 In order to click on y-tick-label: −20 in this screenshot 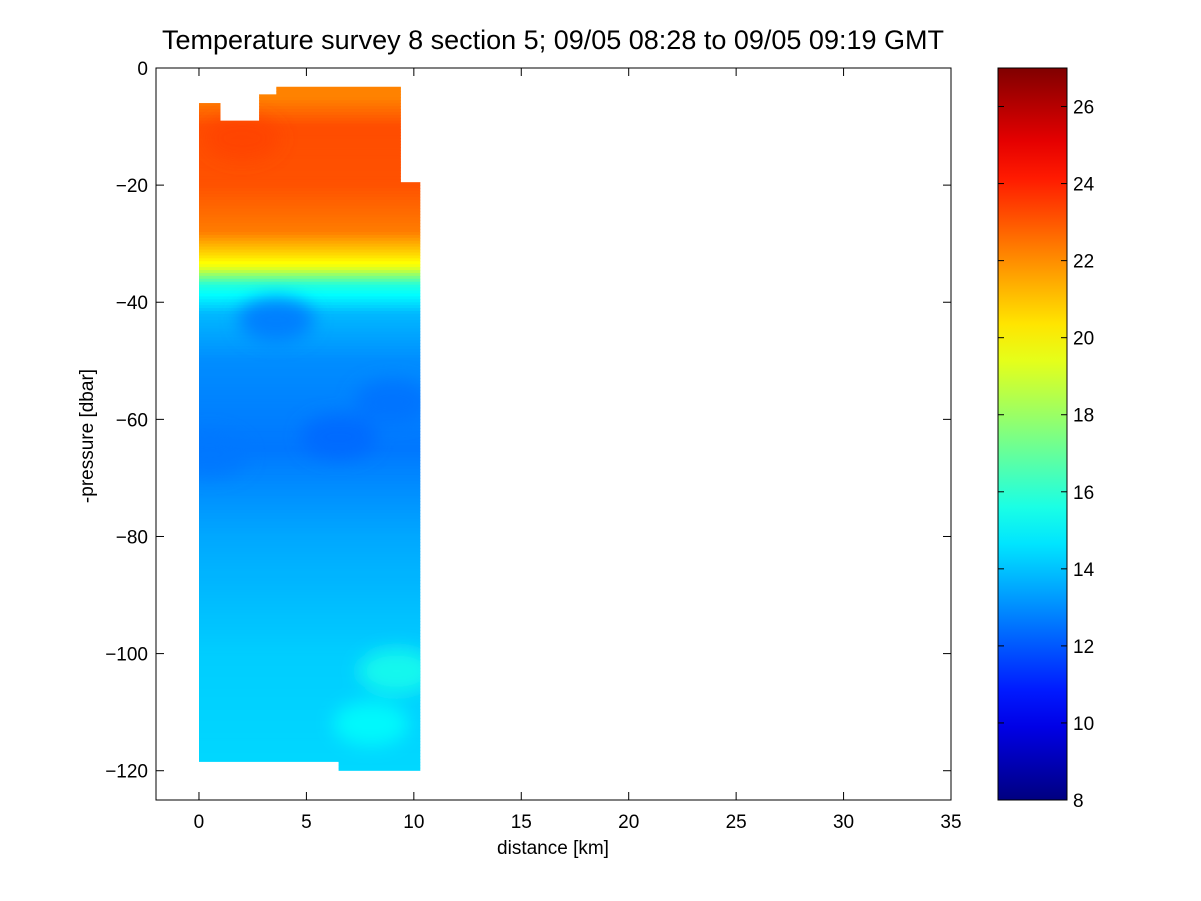, I will do `click(132, 186)`.